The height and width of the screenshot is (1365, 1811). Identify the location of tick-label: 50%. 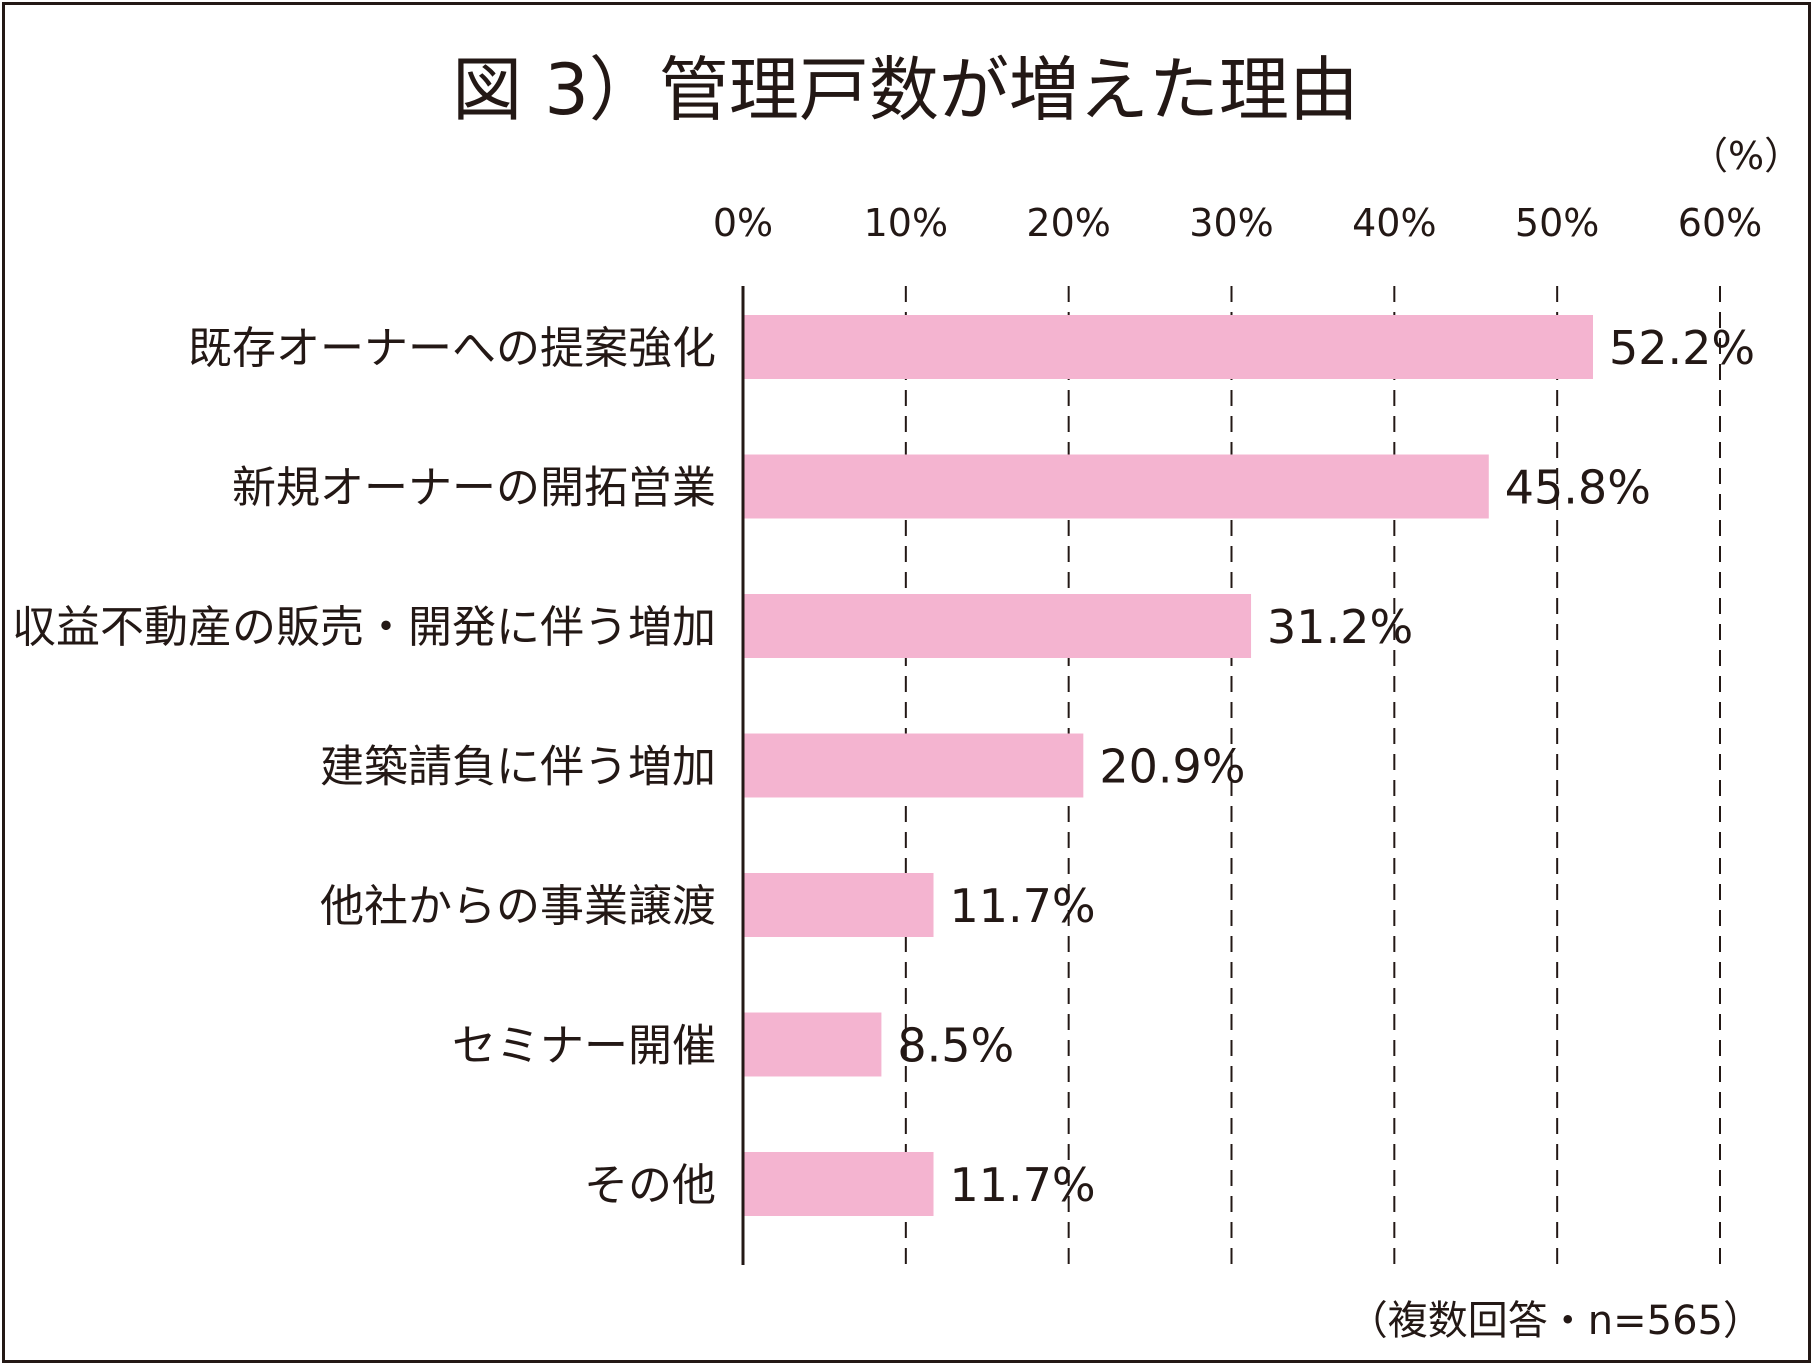
(1557, 223).